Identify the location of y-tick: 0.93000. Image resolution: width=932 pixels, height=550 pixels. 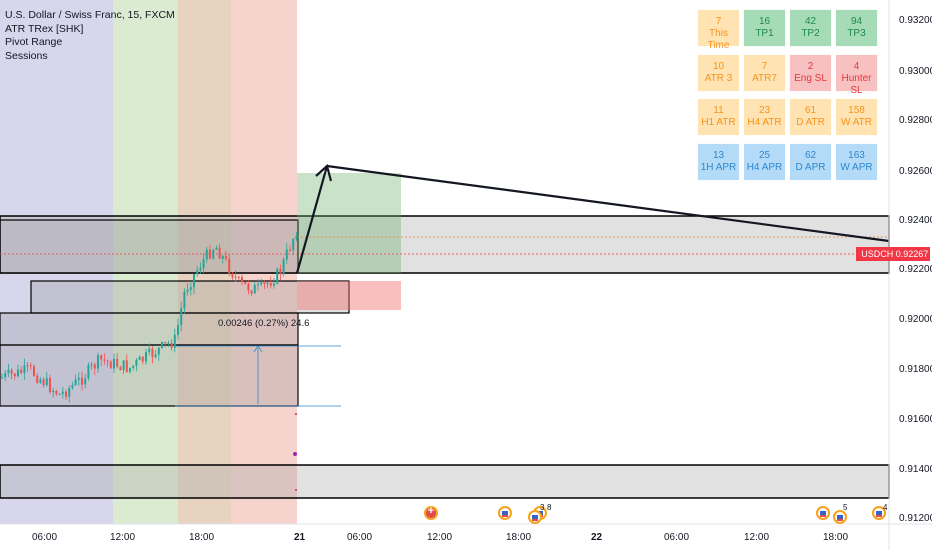
(915, 71).